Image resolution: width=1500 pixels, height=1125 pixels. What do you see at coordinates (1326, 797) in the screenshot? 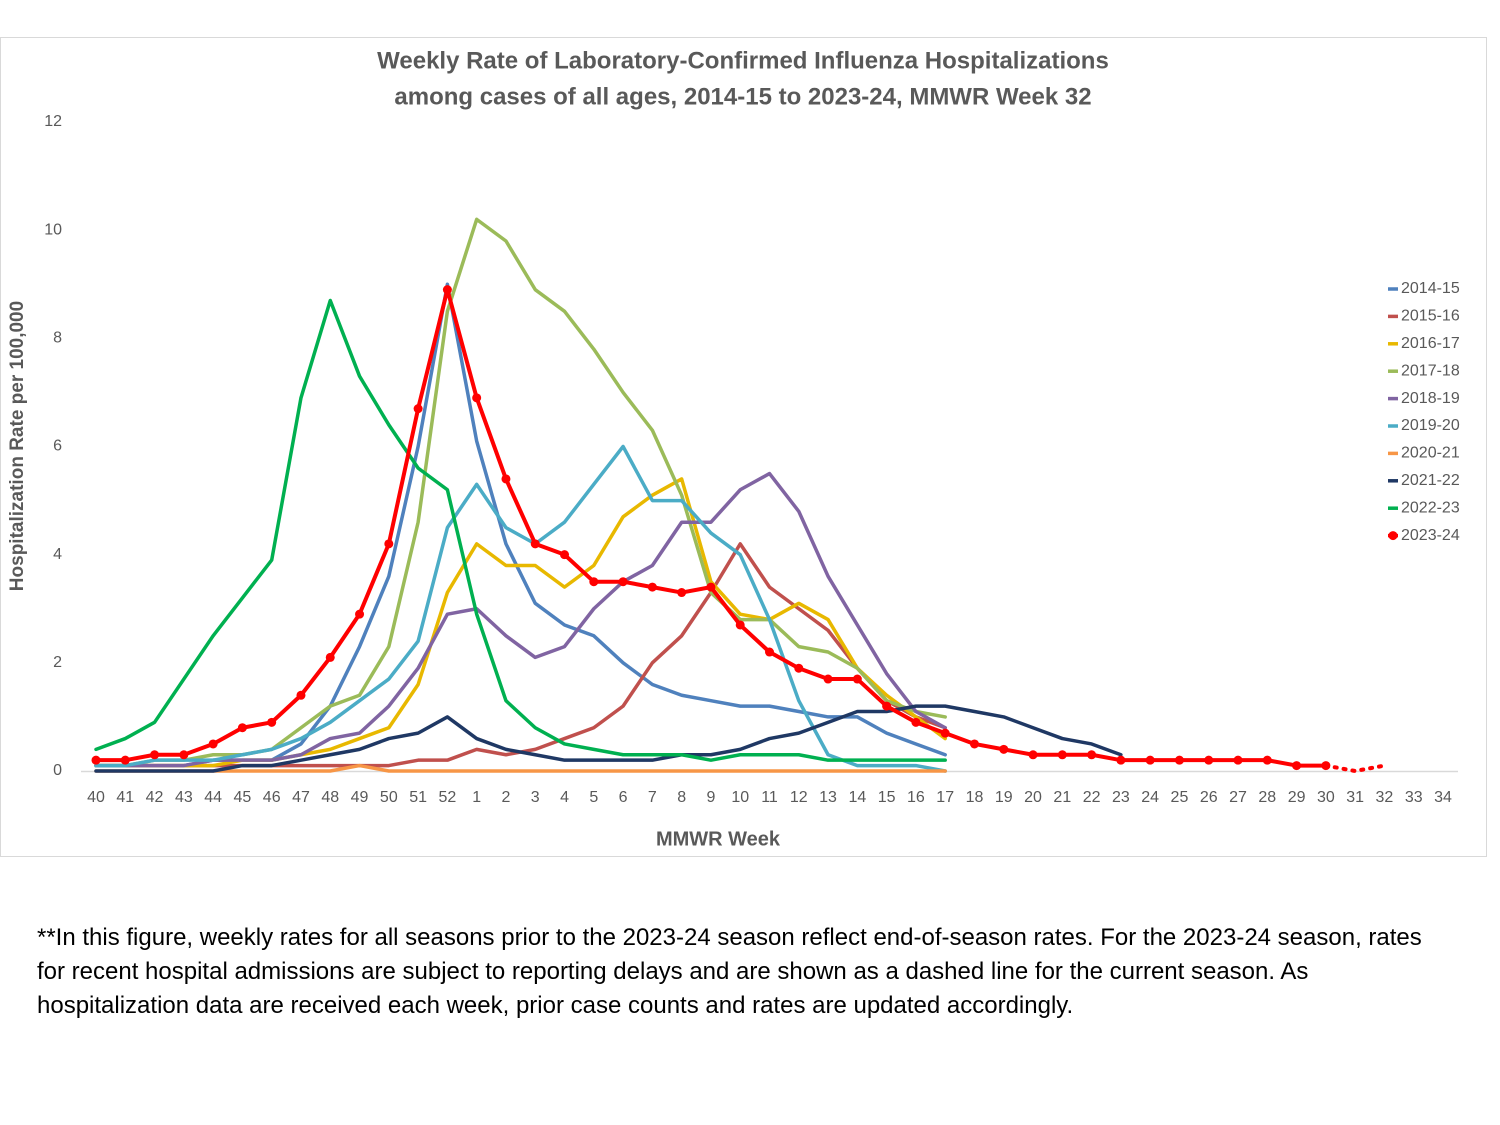
I see `x-tick-label: 30` at bounding box center [1326, 797].